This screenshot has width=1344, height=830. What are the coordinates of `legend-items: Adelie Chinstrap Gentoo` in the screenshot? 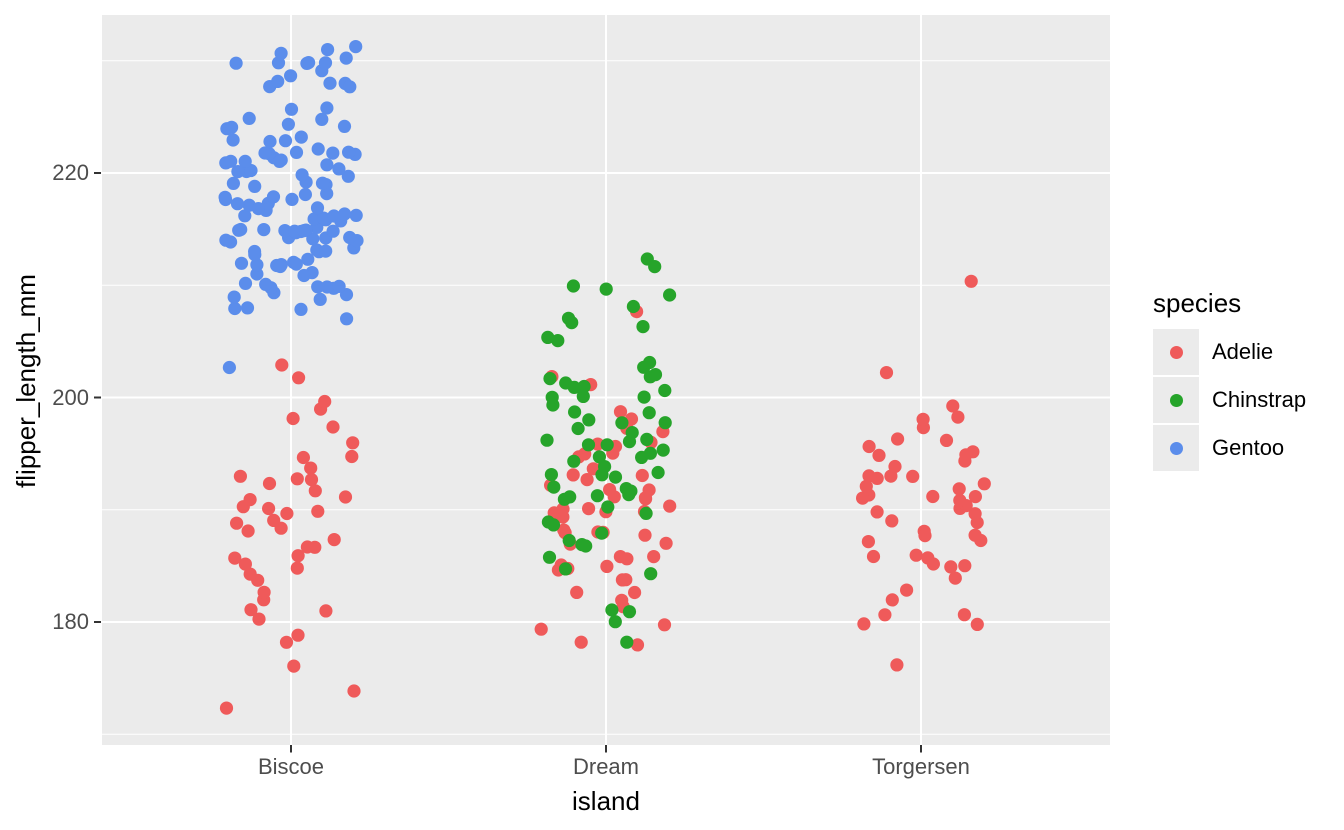 It's located at (1229, 400).